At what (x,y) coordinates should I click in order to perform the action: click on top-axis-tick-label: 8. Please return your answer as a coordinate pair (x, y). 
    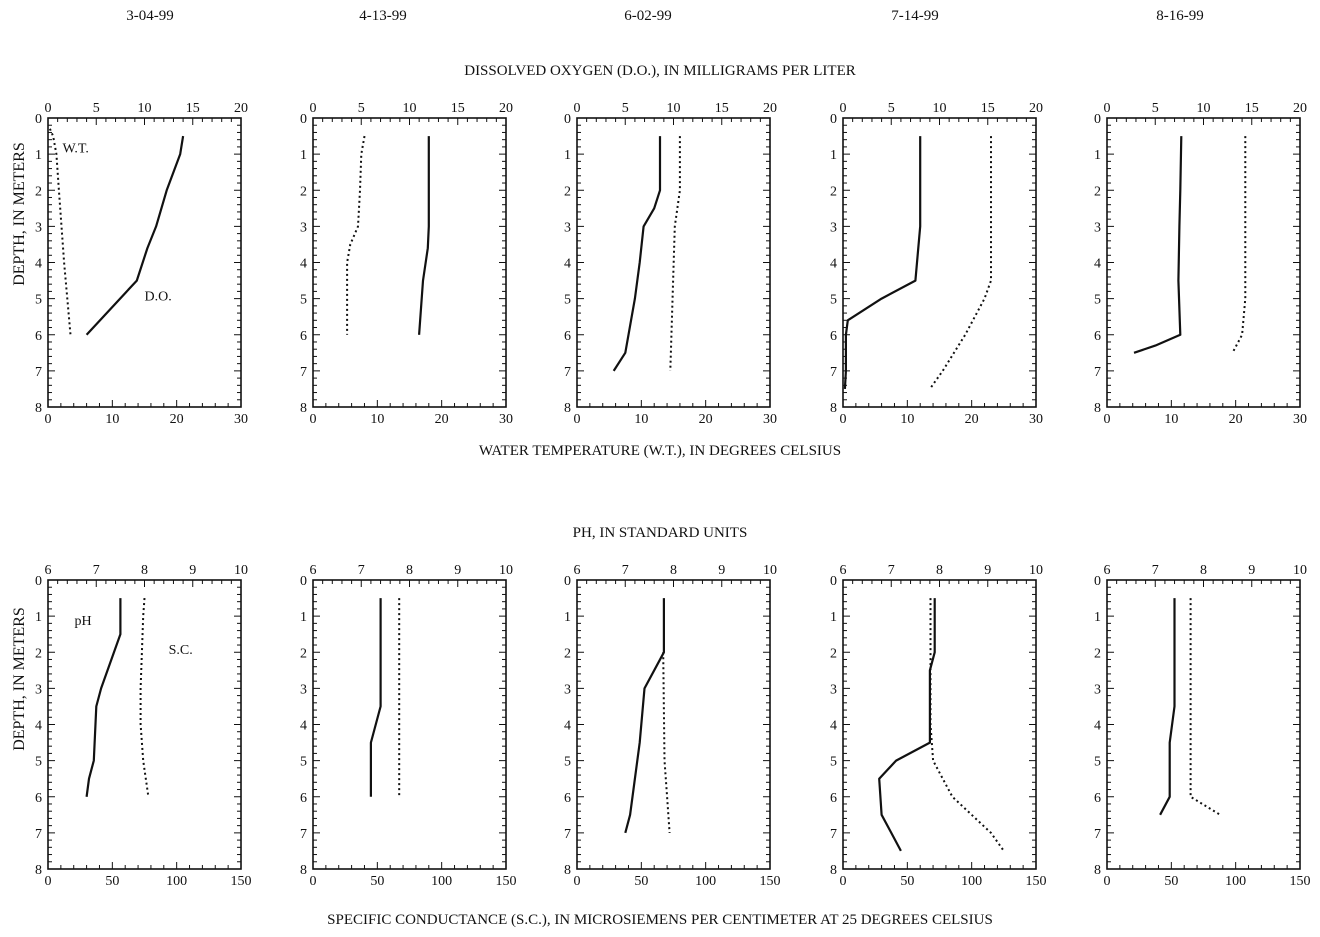
    Looking at the image, I should click on (939, 570).